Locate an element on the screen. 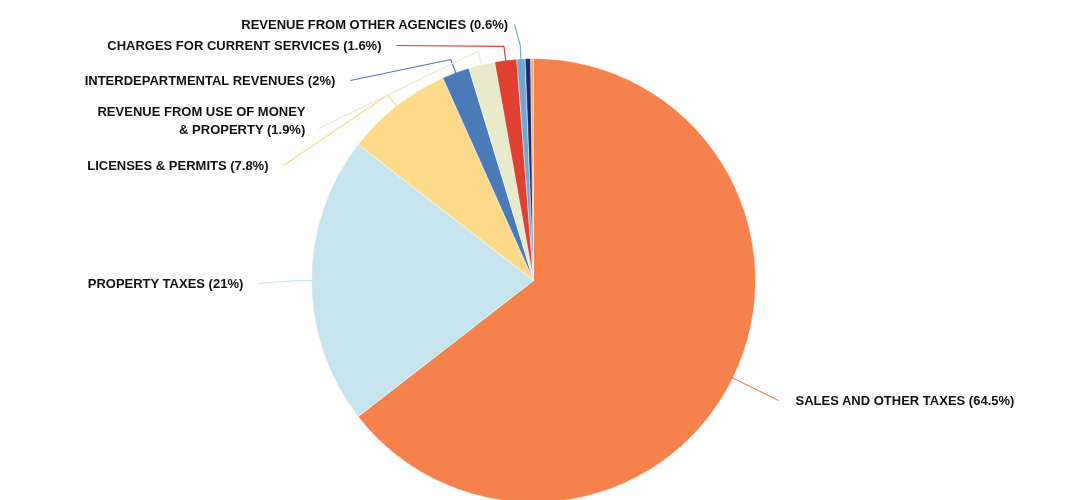 Image resolution: width=1080 pixels, height=500 pixels. slice-label: LICENSES & PERMITS (7.8%) is located at coordinates (178, 165).